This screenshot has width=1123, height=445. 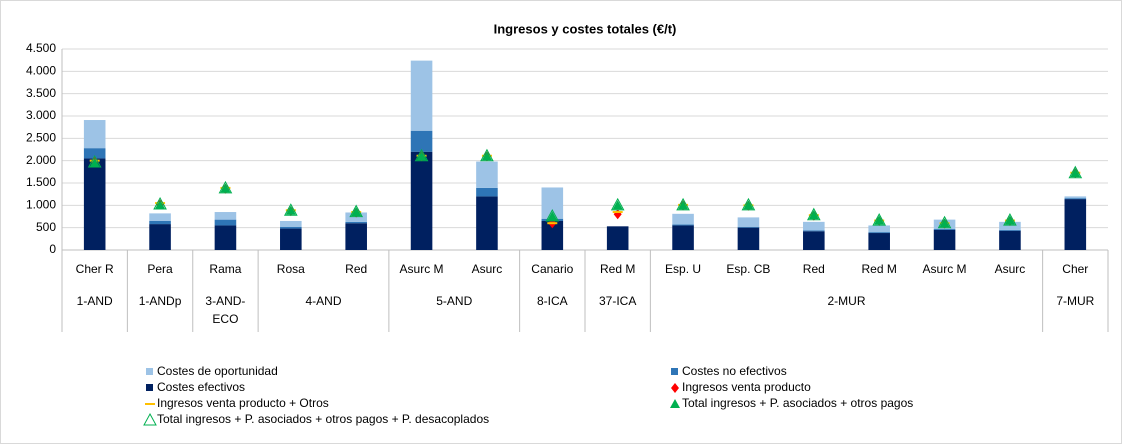 What do you see at coordinates (95, 269) in the screenshot?
I see `x-tick-label: Cher R` at bounding box center [95, 269].